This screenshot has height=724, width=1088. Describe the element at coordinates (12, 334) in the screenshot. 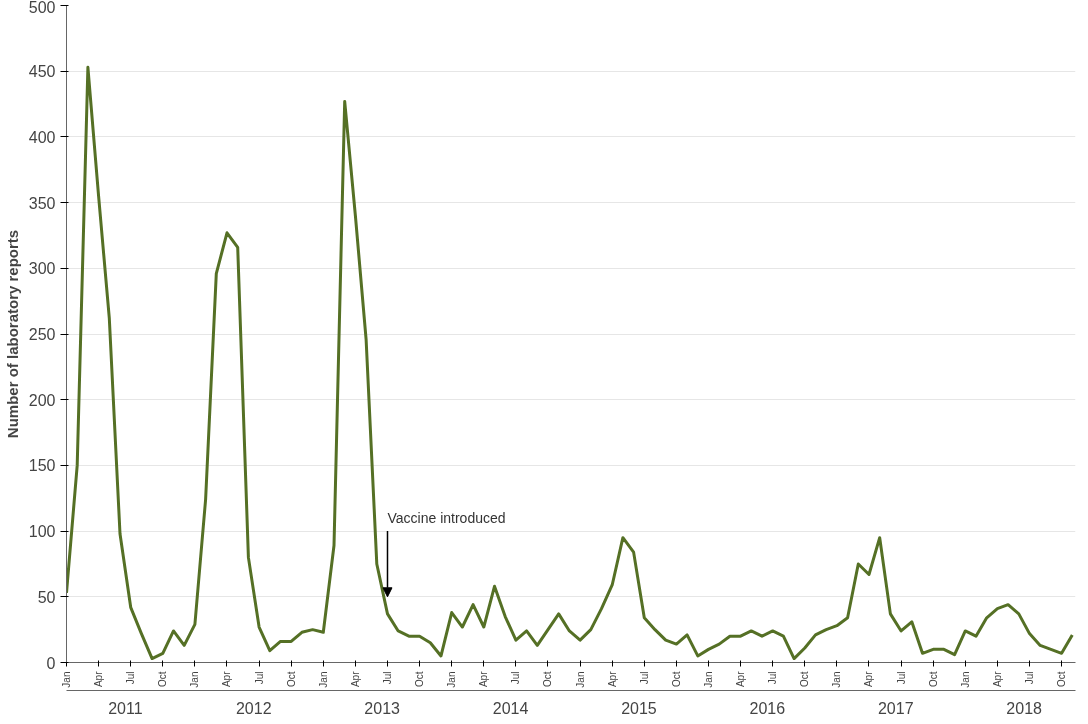

I see `y-axis-title: Number of laboratory reports` at that location.